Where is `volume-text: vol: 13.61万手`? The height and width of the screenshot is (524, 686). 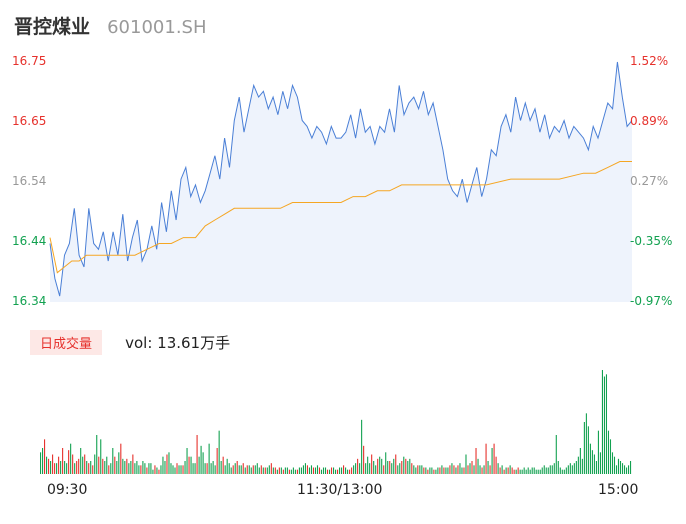
volume-text: vol: 13.61万手 is located at coordinates (178, 343).